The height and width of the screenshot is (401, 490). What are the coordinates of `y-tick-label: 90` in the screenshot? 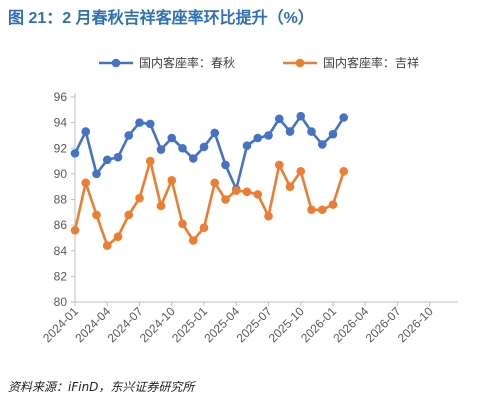 It's located at (61, 174).